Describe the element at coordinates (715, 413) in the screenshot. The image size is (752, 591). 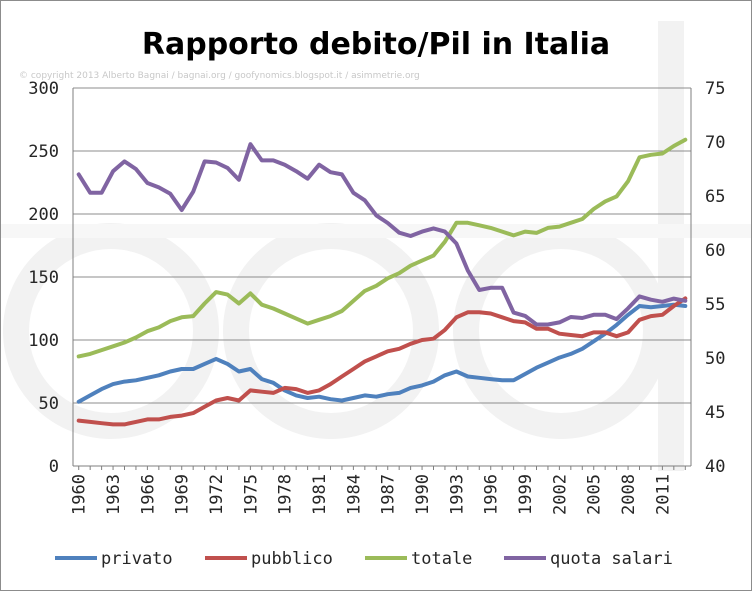
I see `right-tick-label: 45` at that location.